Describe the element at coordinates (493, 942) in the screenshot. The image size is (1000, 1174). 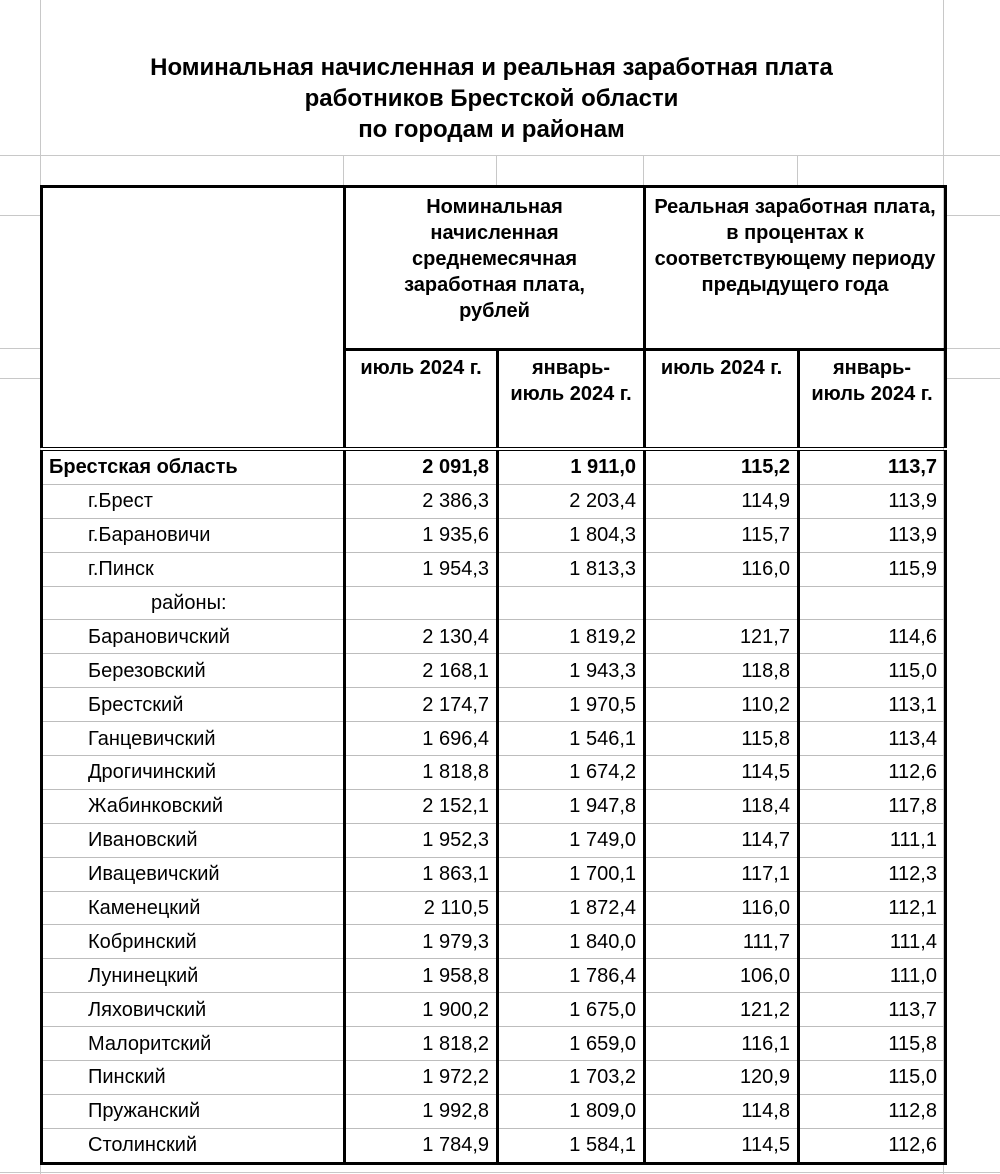
I see `table-row: Кобринский 1 979,3 1 840,0 111,7 111,4` at that location.